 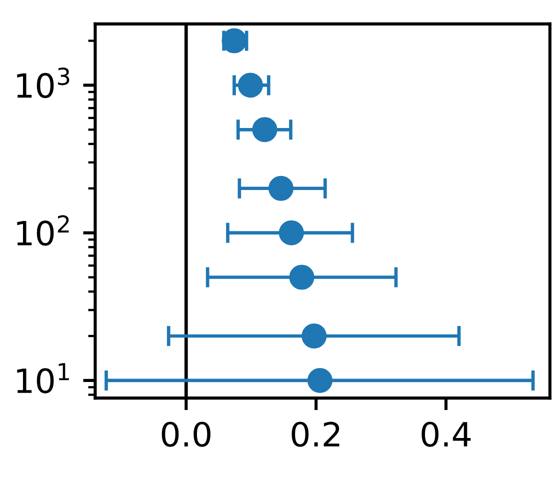 What do you see at coordinates (43, 378) in the screenshot?
I see `y-tick-label: 10$^{1}$` at bounding box center [43, 378].